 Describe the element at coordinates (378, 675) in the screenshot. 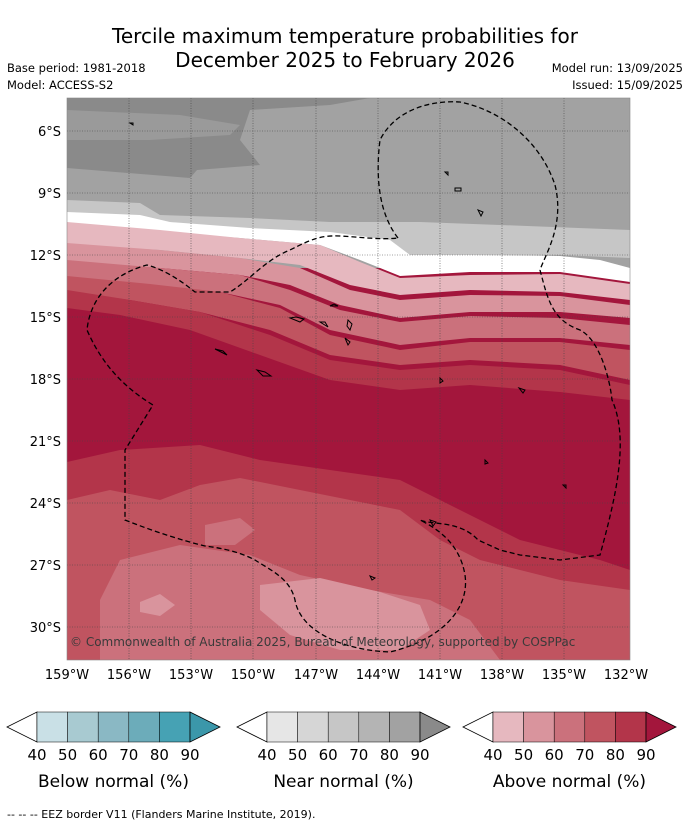

I see `lon-label-144w: 144°W` at that location.